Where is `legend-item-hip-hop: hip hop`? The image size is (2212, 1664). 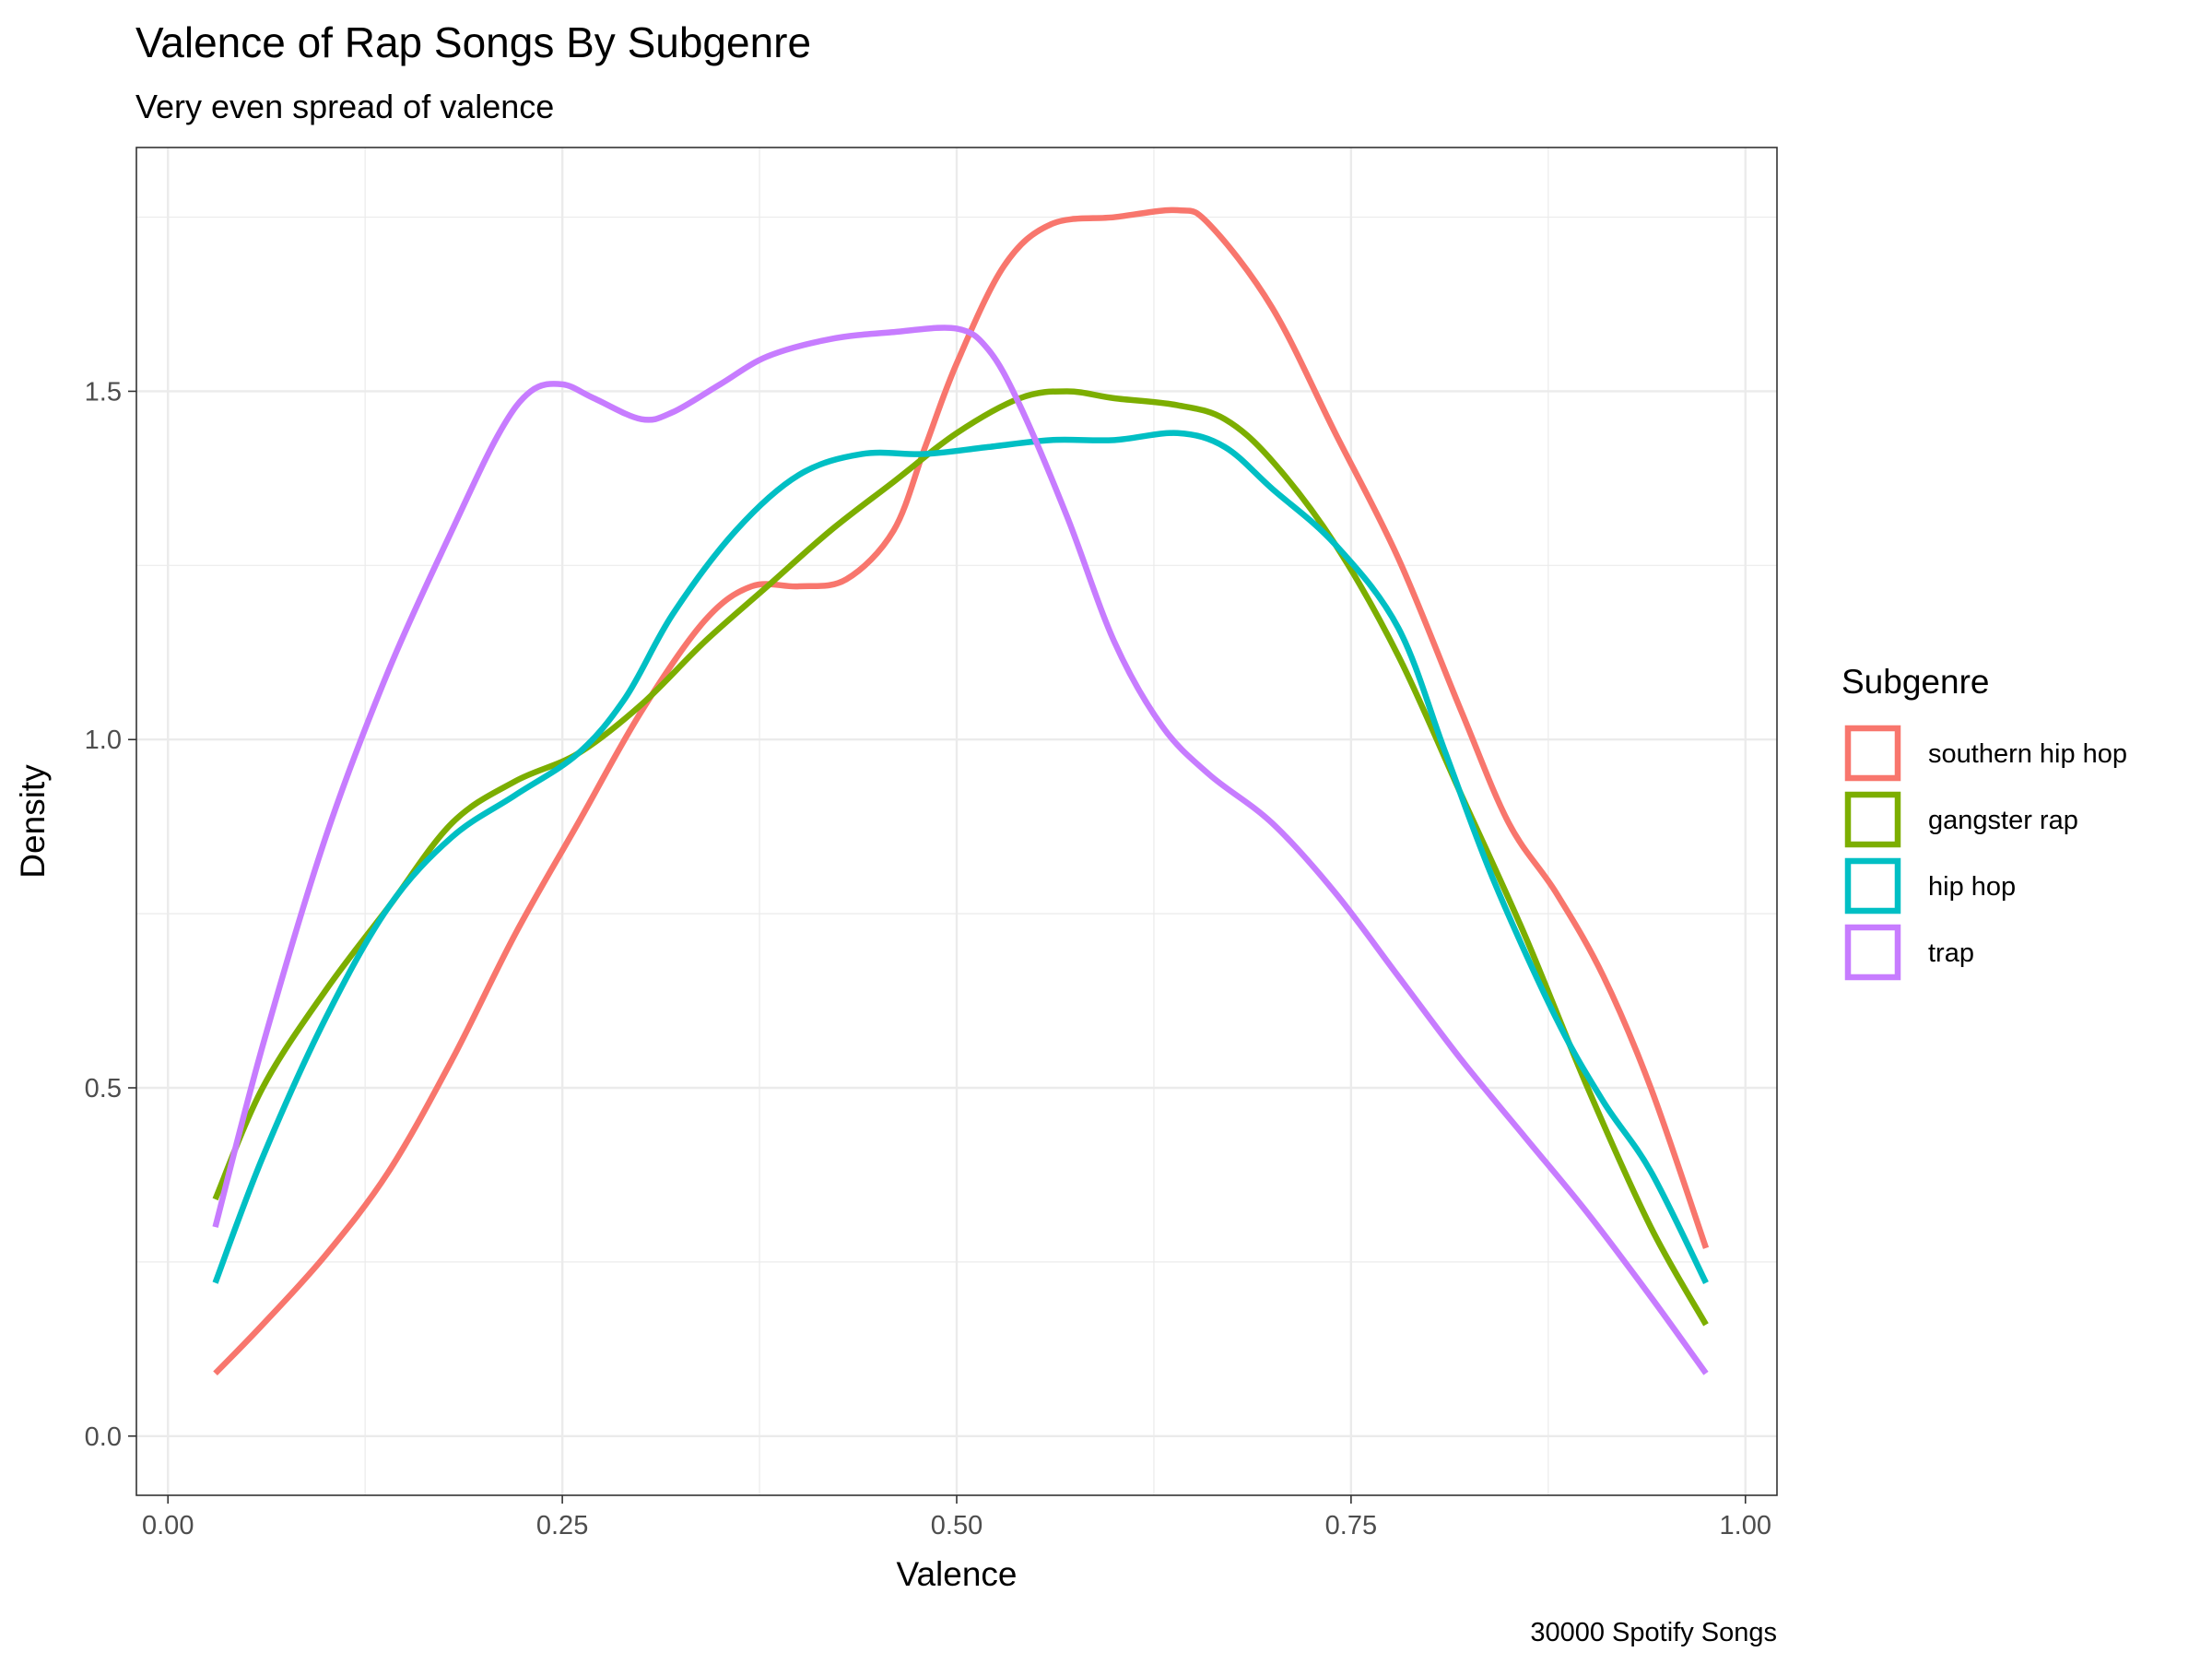
legend-item-hip-hop: hip hop is located at coordinates (1930, 886).